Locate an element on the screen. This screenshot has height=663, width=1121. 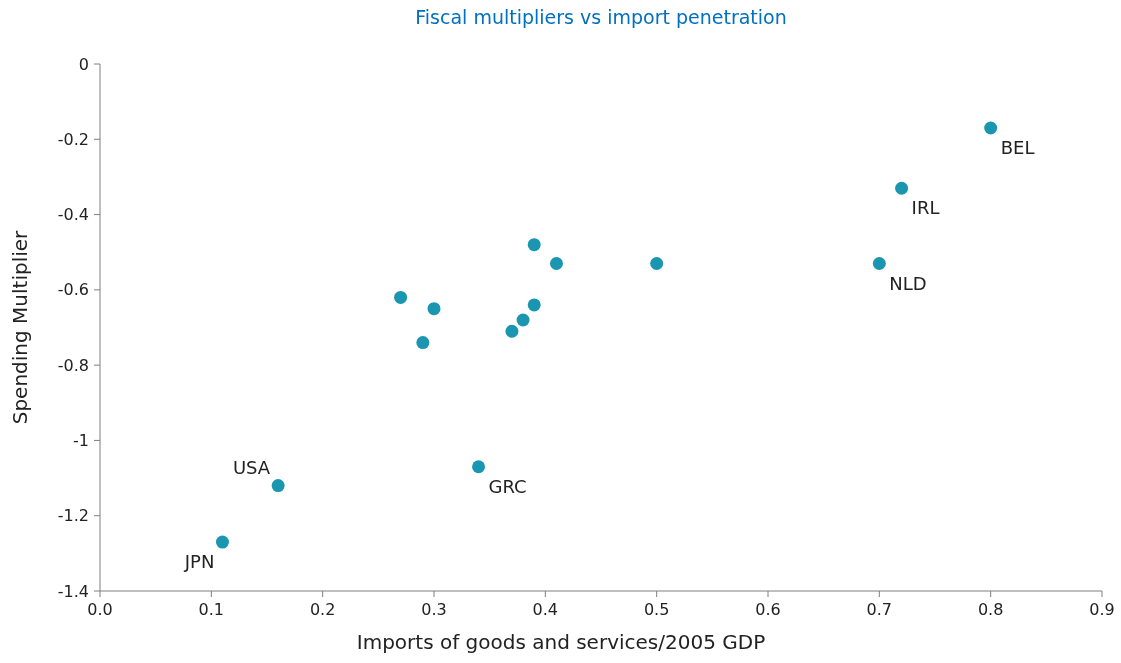
x-tick-label: 0.1 is located at coordinates (211, 609).